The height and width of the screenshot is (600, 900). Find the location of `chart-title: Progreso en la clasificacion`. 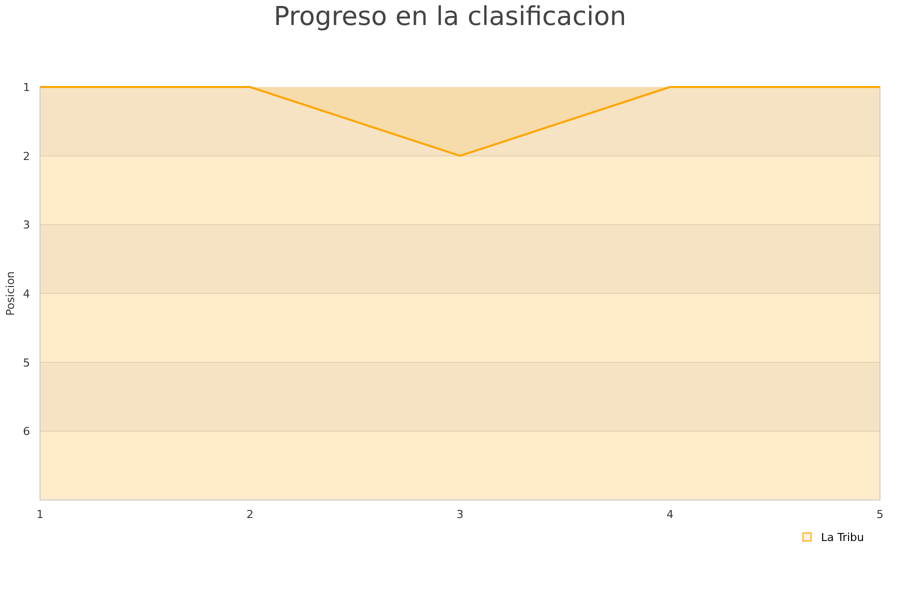

chart-title: Progreso en la clasificacion is located at coordinates (450, 17).